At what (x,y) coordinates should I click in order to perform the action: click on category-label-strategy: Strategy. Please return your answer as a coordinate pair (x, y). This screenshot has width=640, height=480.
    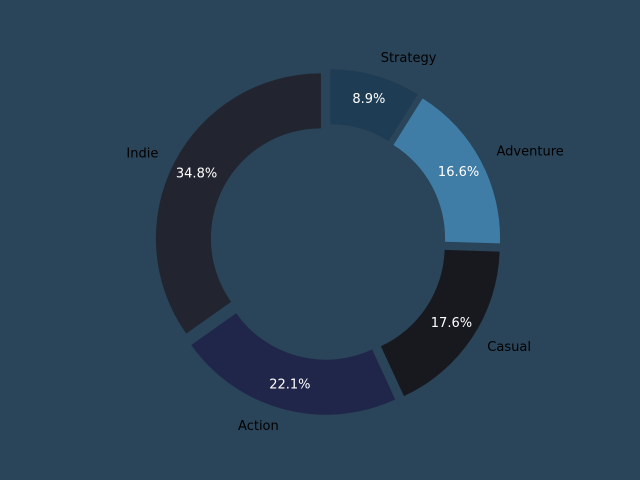
    Looking at the image, I should click on (409, 58).